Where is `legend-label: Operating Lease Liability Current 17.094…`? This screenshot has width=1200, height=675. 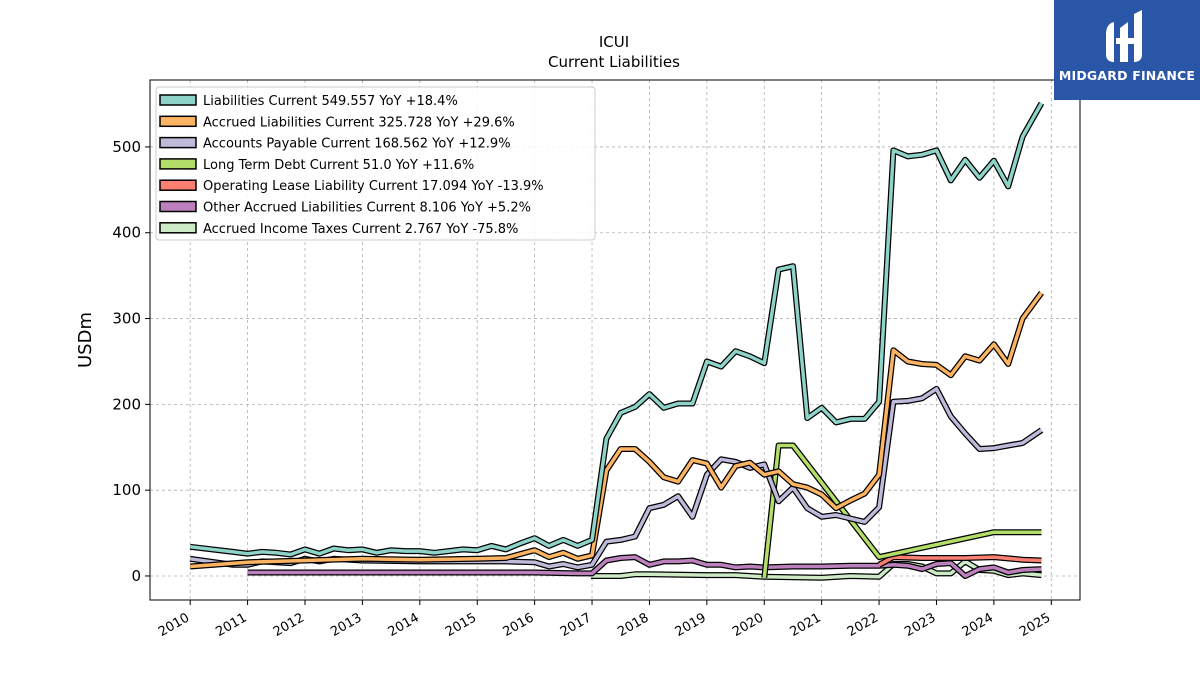 legend-label: Operating Lease Liability Current 17.094… is located at coordinates (373, 186).